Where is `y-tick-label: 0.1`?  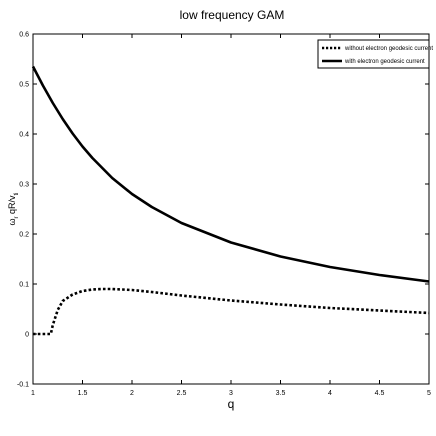
y-tick-label: 0.1 is located at coordinates (24, 285).